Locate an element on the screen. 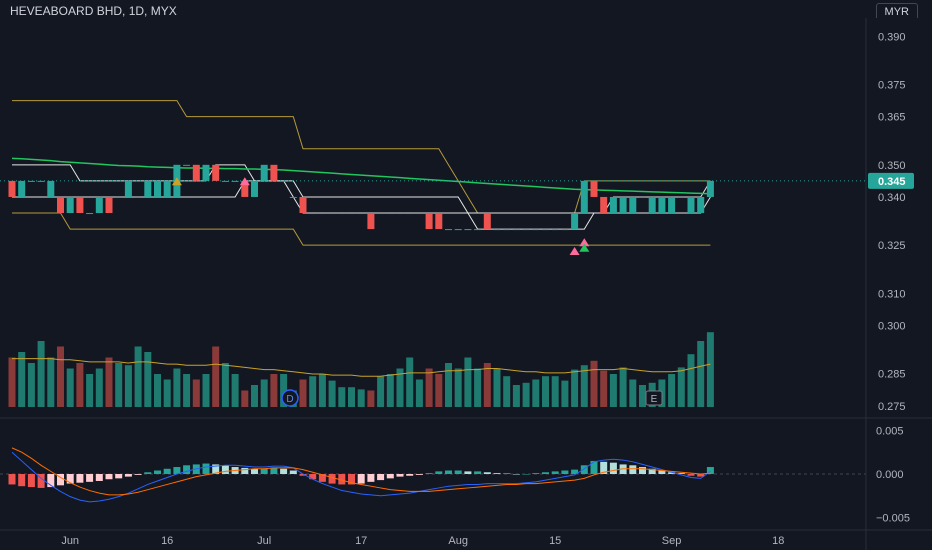 The width and height of the screenshot is (932, 550). price-tick-label: 0.375 is located at coordinates (892, 86).